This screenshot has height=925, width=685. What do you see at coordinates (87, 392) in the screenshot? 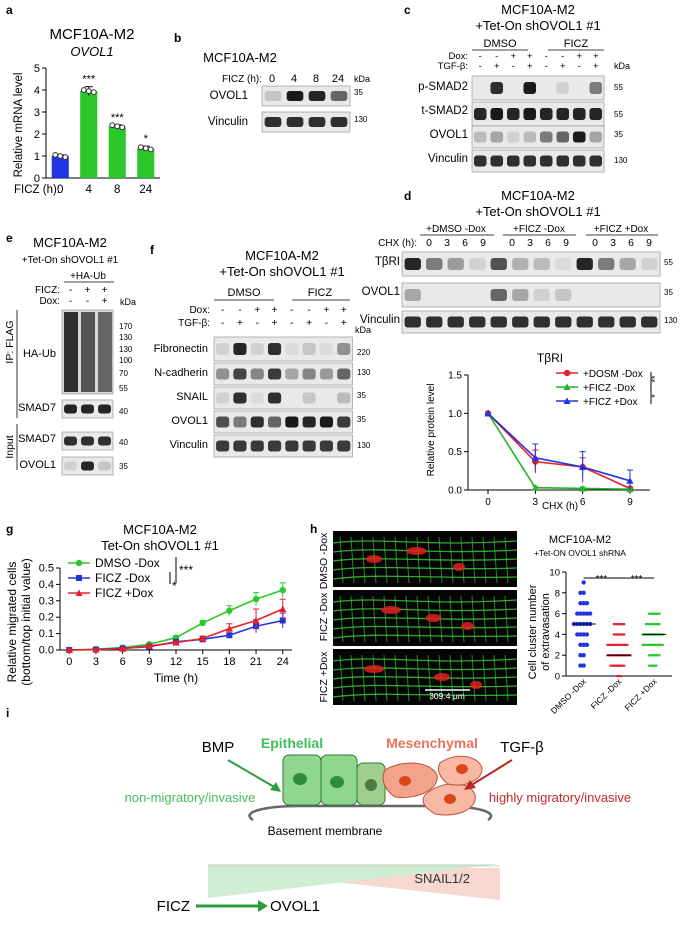
I see `blot-e` at bounding box center [87, 392].